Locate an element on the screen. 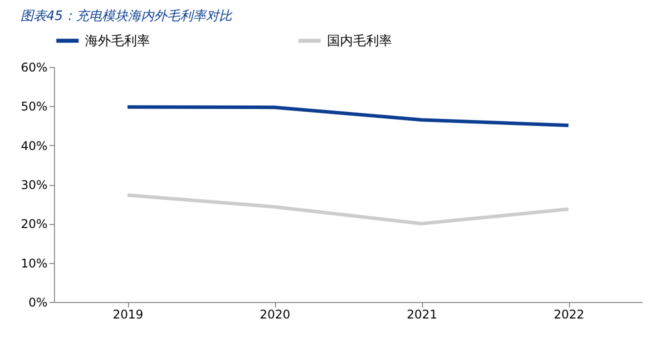 The height and width of the screenshot is (340, 672). y-tick-label: 50% is located at coordinates (34, 107).